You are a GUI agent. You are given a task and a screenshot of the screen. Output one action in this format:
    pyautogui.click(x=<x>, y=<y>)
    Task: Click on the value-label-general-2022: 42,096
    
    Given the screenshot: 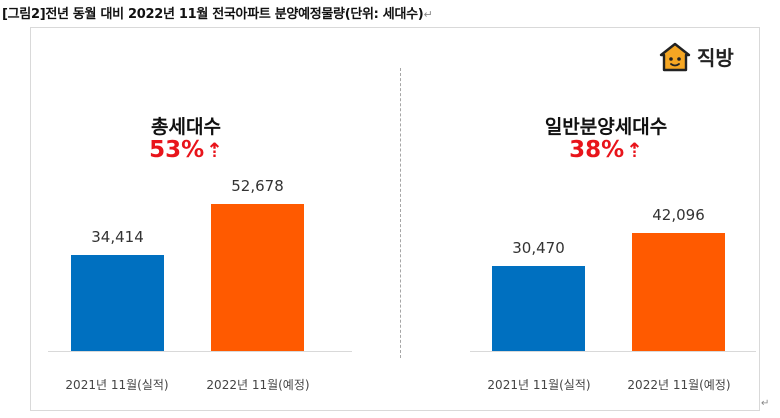 What is the action you would take?
    pyautogui.click(x=678, y=215)
    